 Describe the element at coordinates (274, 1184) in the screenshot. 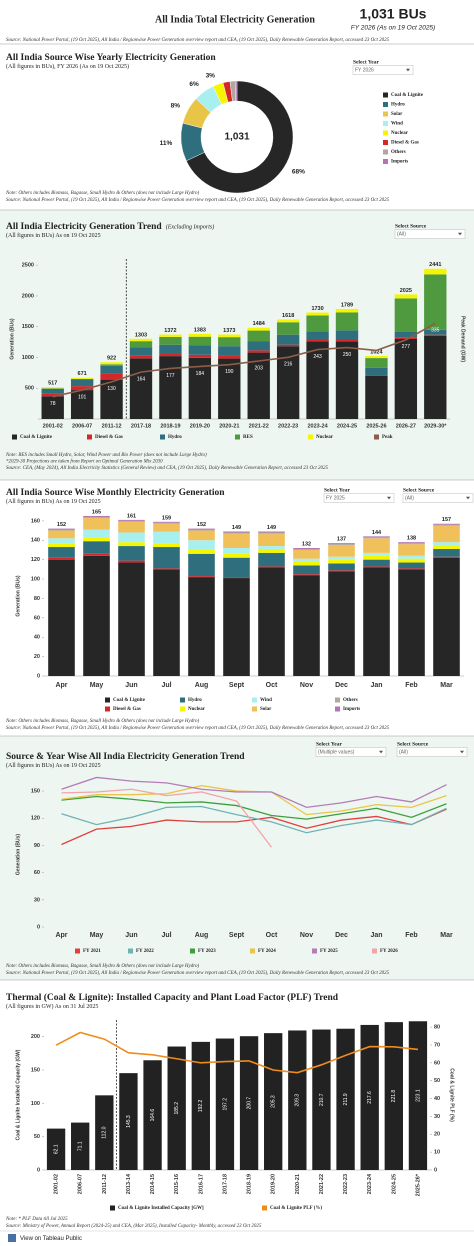

I see `x-tick-label: 2019-20` at that location.